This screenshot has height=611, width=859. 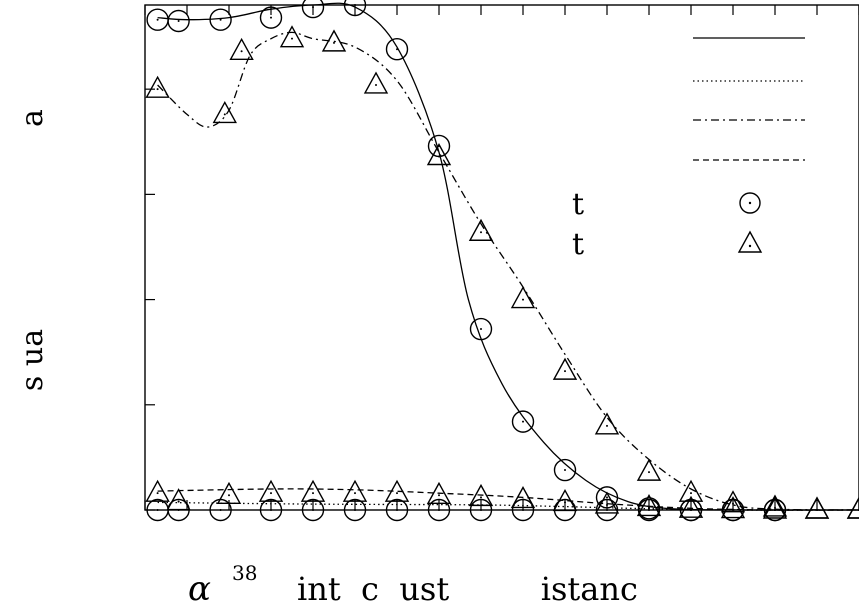 What do you see at coordinates (750, 203) in the screenshot?
I see `legend-marker-circle-dot` at bounding box center [750, 203].